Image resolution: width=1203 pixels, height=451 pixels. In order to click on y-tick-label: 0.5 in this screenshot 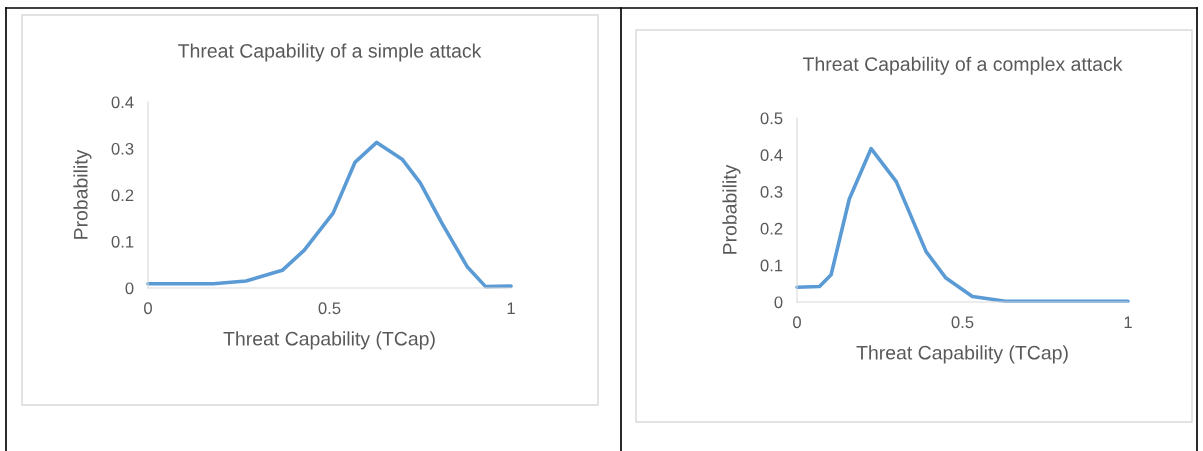, I will do `click(771, 118)`.